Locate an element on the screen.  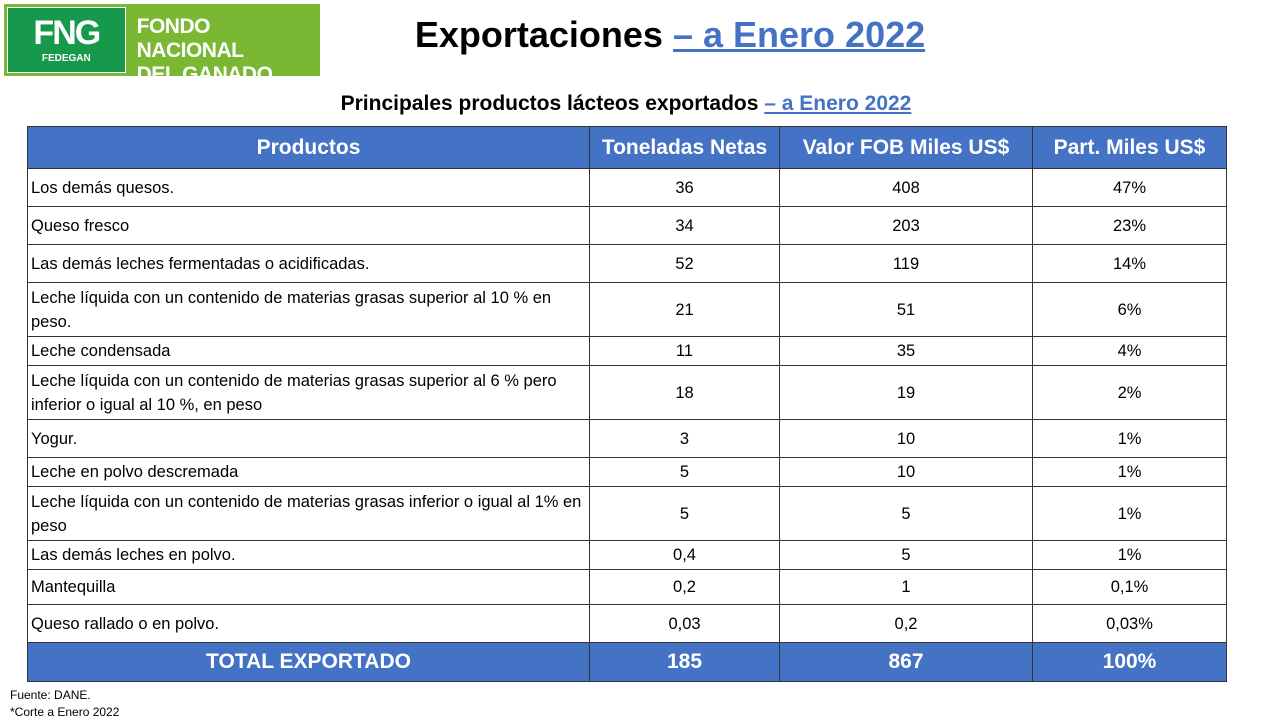
cell-number: 0,1% is located at coordinates (1129, 587).